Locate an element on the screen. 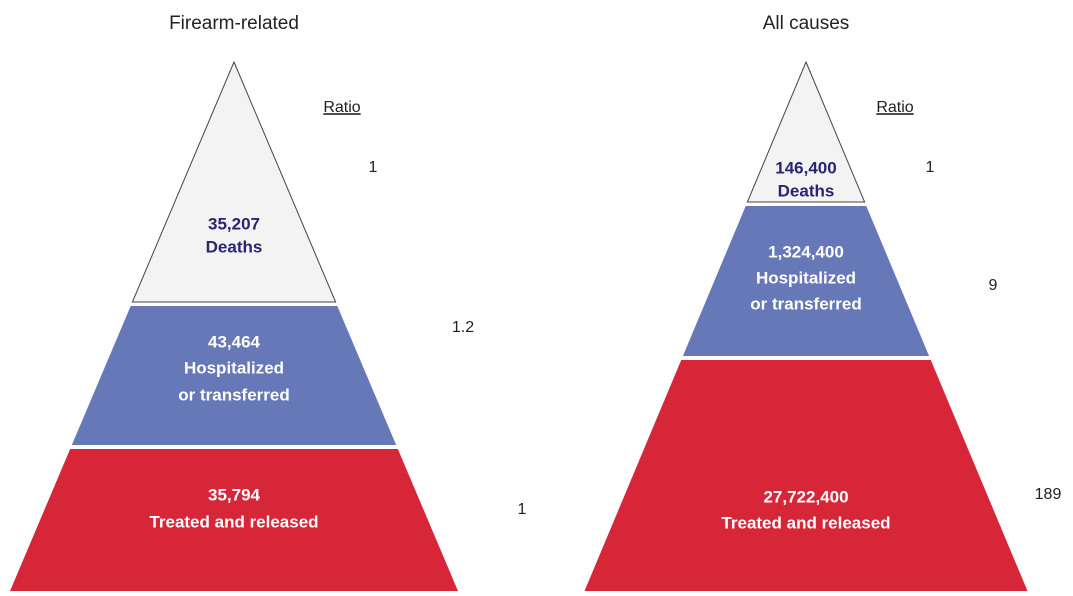  level-number: 35,207 is located at coordinates (234, 223).